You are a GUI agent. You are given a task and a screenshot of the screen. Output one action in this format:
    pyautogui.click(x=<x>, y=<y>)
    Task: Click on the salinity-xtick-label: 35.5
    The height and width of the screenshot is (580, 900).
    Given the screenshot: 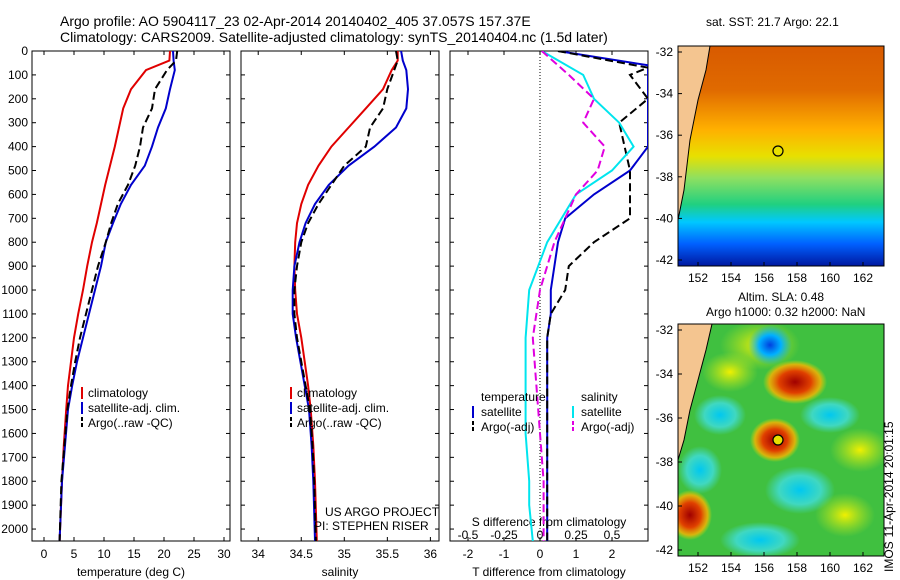 What is the action you would take?
    pyautogui.click(x=388, y=554)
    